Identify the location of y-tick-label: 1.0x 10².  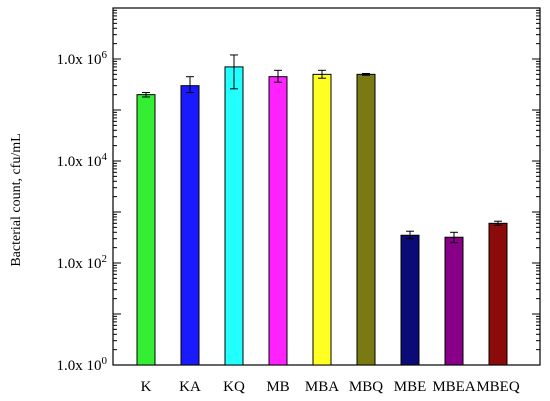
(82, 262).